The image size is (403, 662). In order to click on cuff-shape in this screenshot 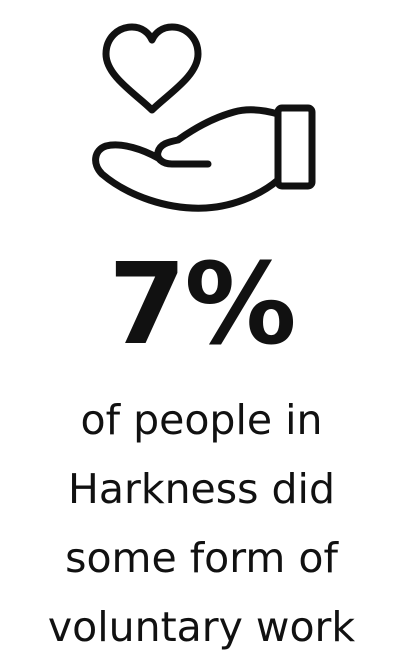, I will do `click(295, 147)`.